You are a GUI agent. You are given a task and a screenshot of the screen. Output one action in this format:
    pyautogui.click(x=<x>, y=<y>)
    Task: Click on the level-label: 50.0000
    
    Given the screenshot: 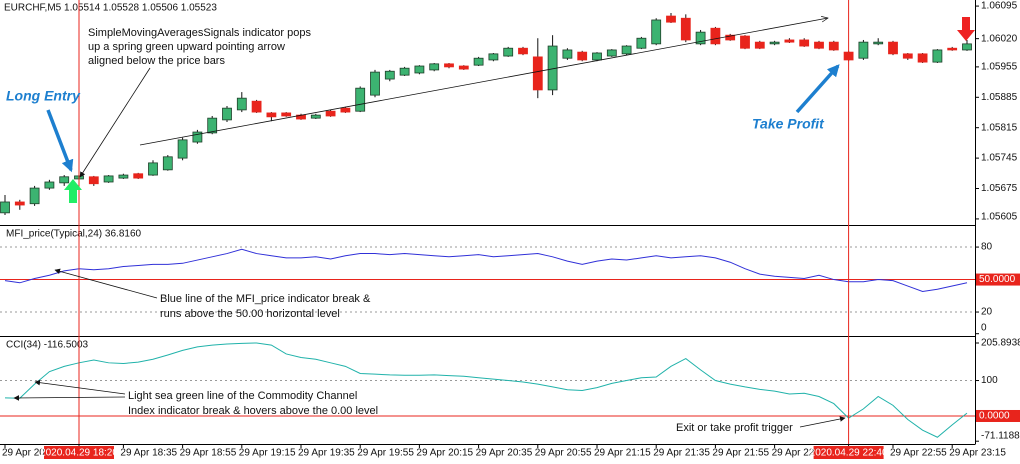 What is the action you would take?
    pyautogui.click(x=997, y=279)
    